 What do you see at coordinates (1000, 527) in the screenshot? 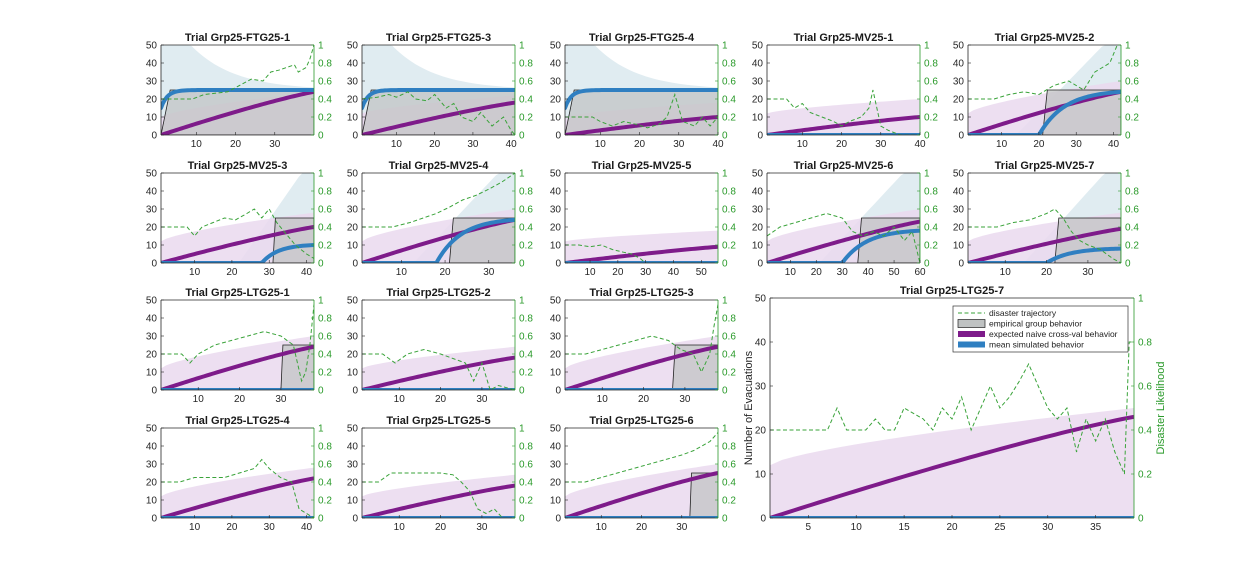
I see `x-tick-label: 25` at bounding box center [1000, 527].